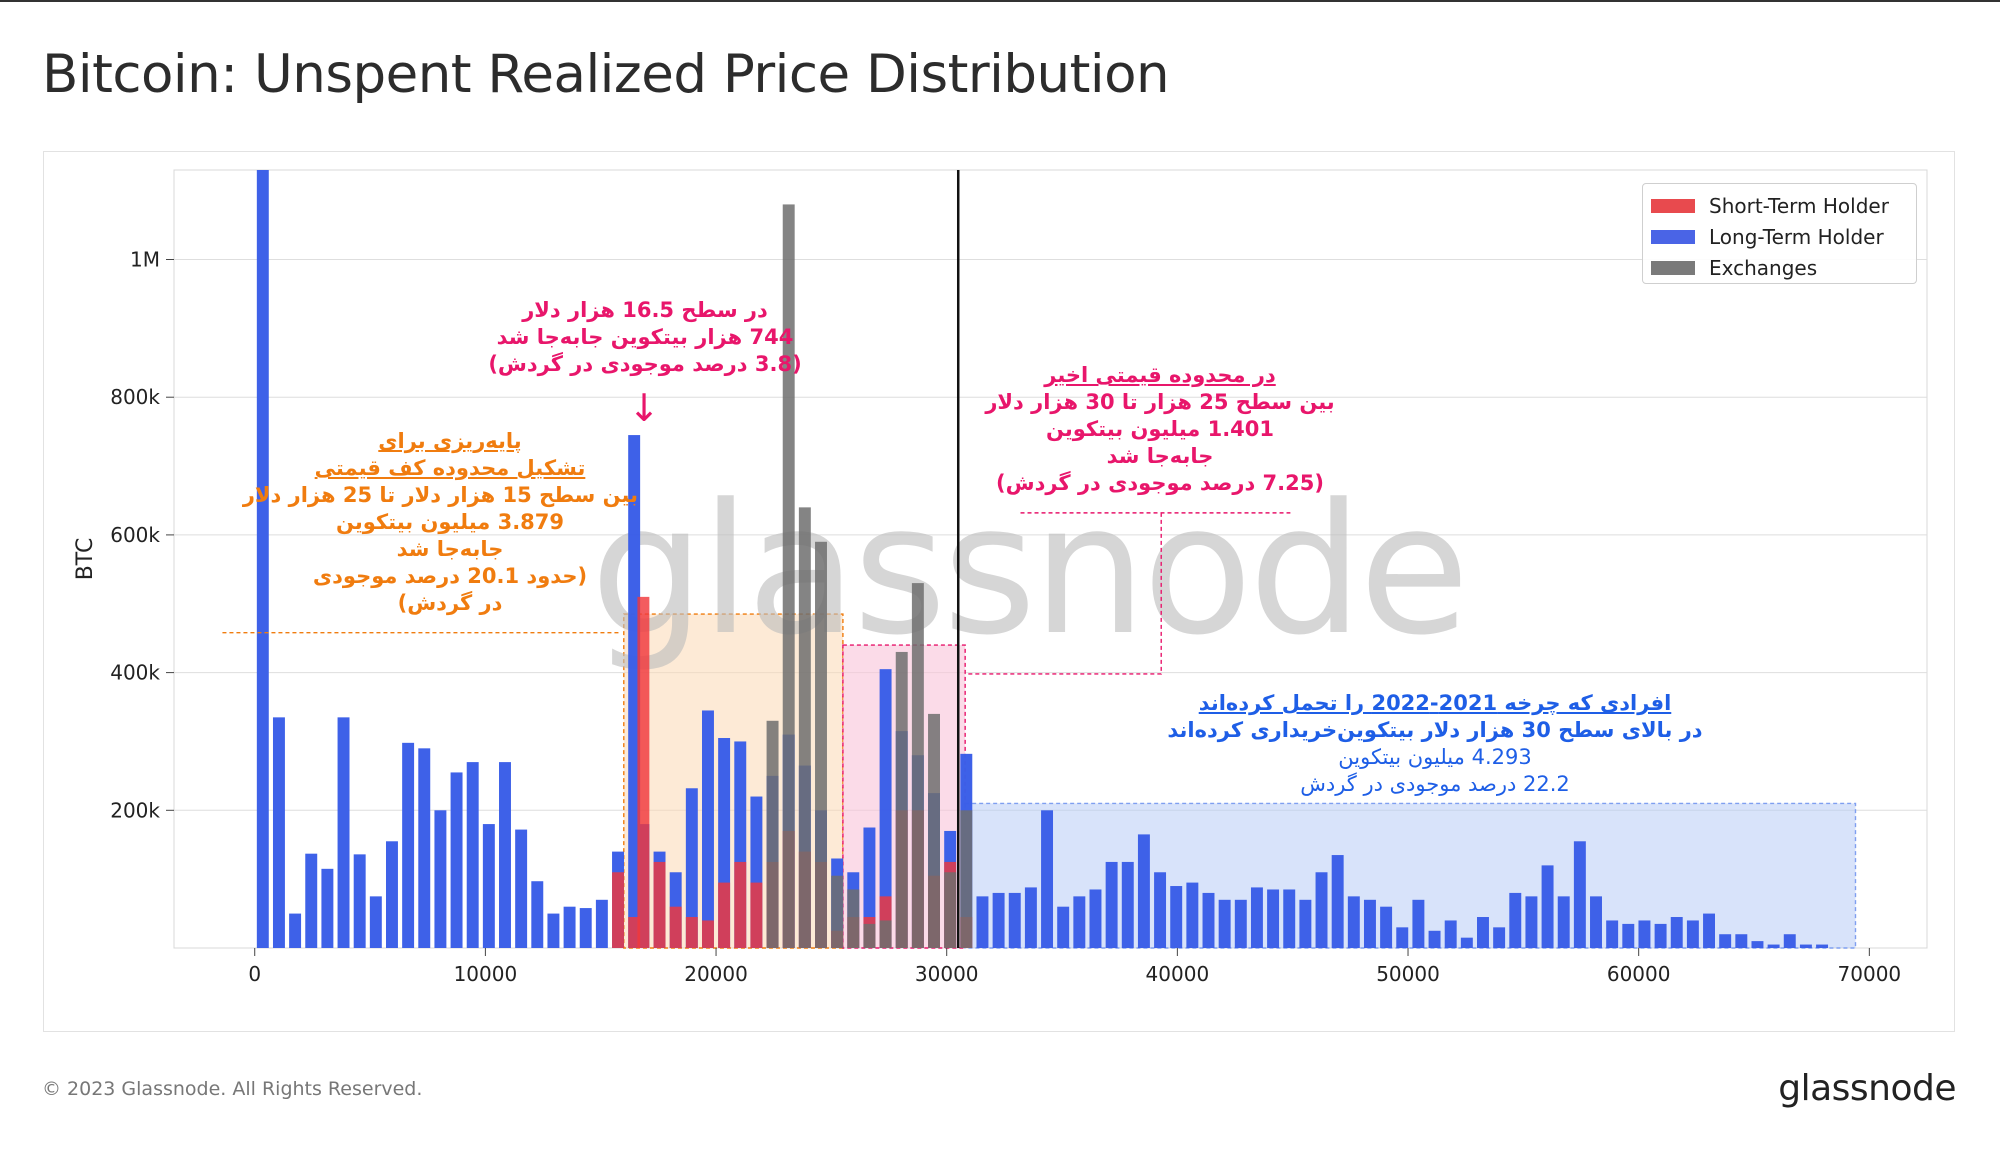 The width and height of the screenshot is (2000, 1152). I want to click on y-tick-label: 800k, so click(135, 397).